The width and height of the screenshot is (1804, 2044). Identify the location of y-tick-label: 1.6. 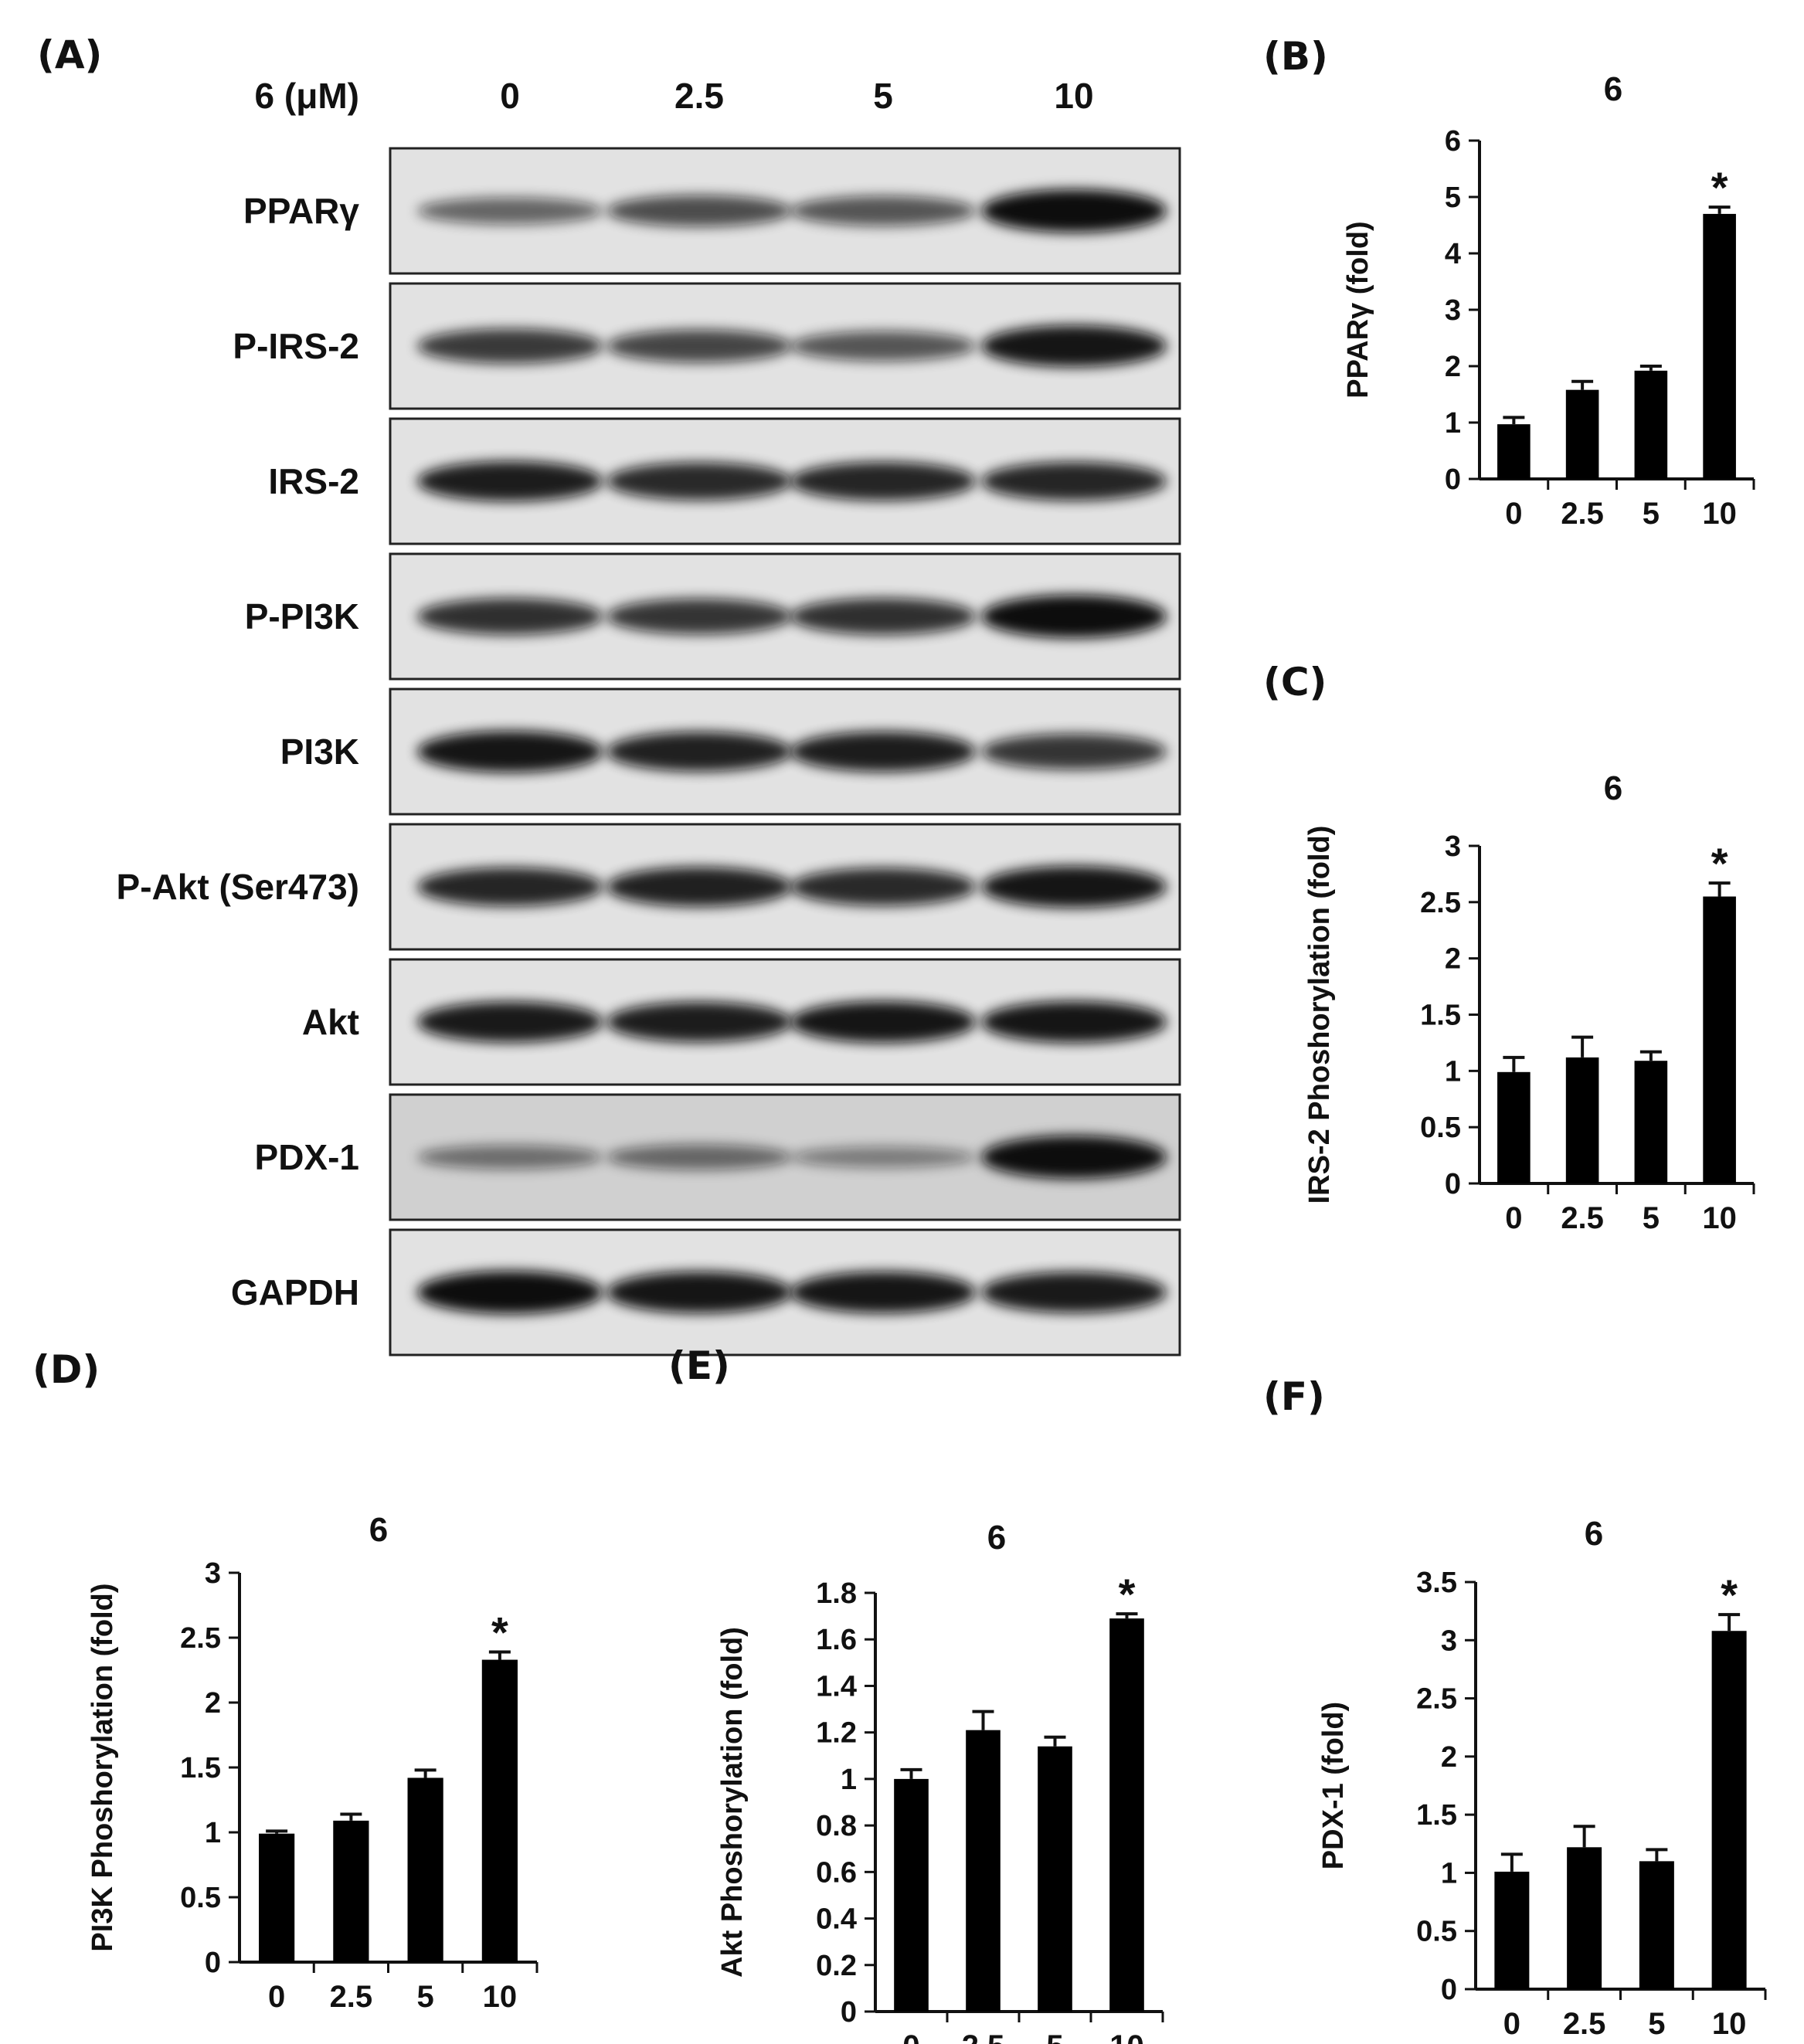
(836, 1640).